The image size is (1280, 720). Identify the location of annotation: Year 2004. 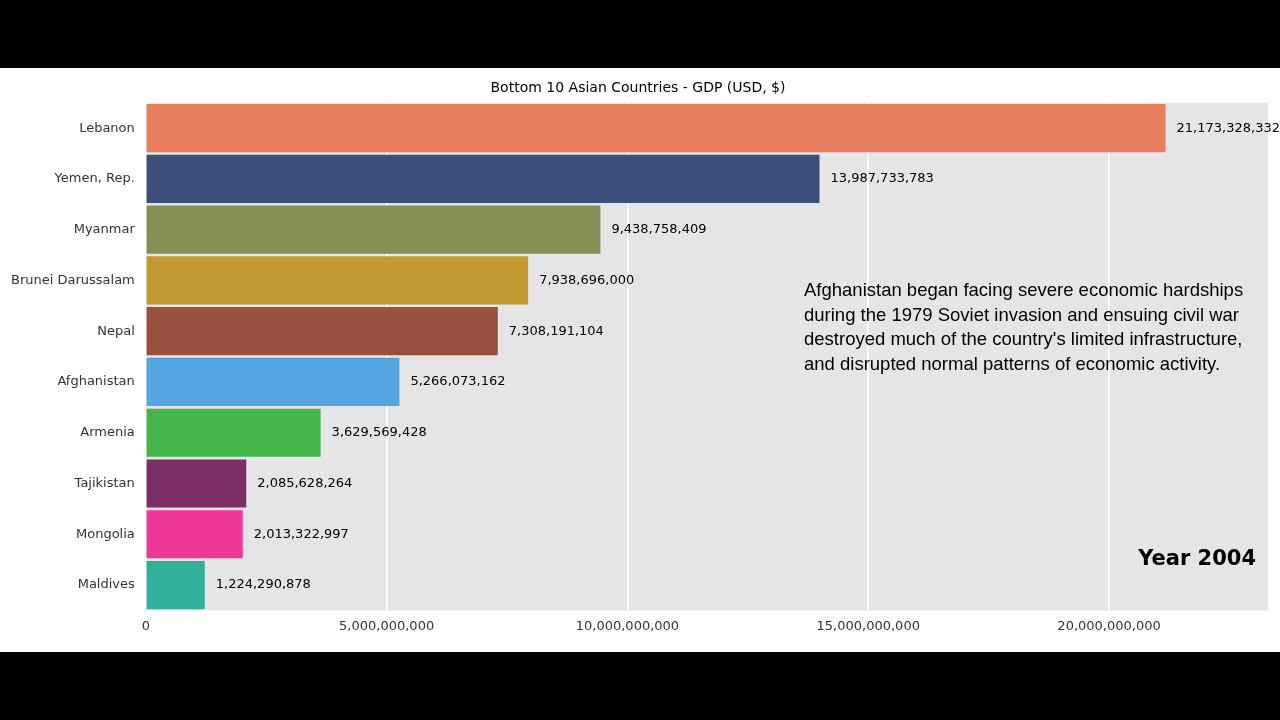
(1197, 558).